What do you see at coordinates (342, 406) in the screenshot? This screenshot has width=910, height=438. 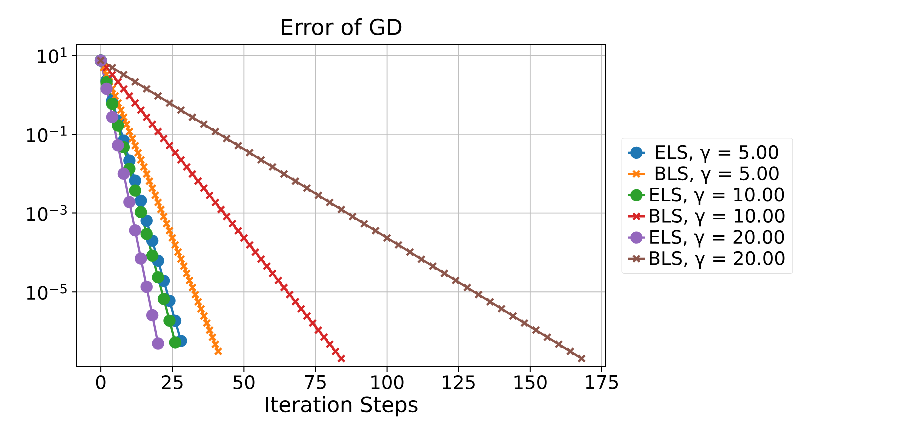 I see `x-axis-title: Iteration Steps` at bounding box center [342, 406].